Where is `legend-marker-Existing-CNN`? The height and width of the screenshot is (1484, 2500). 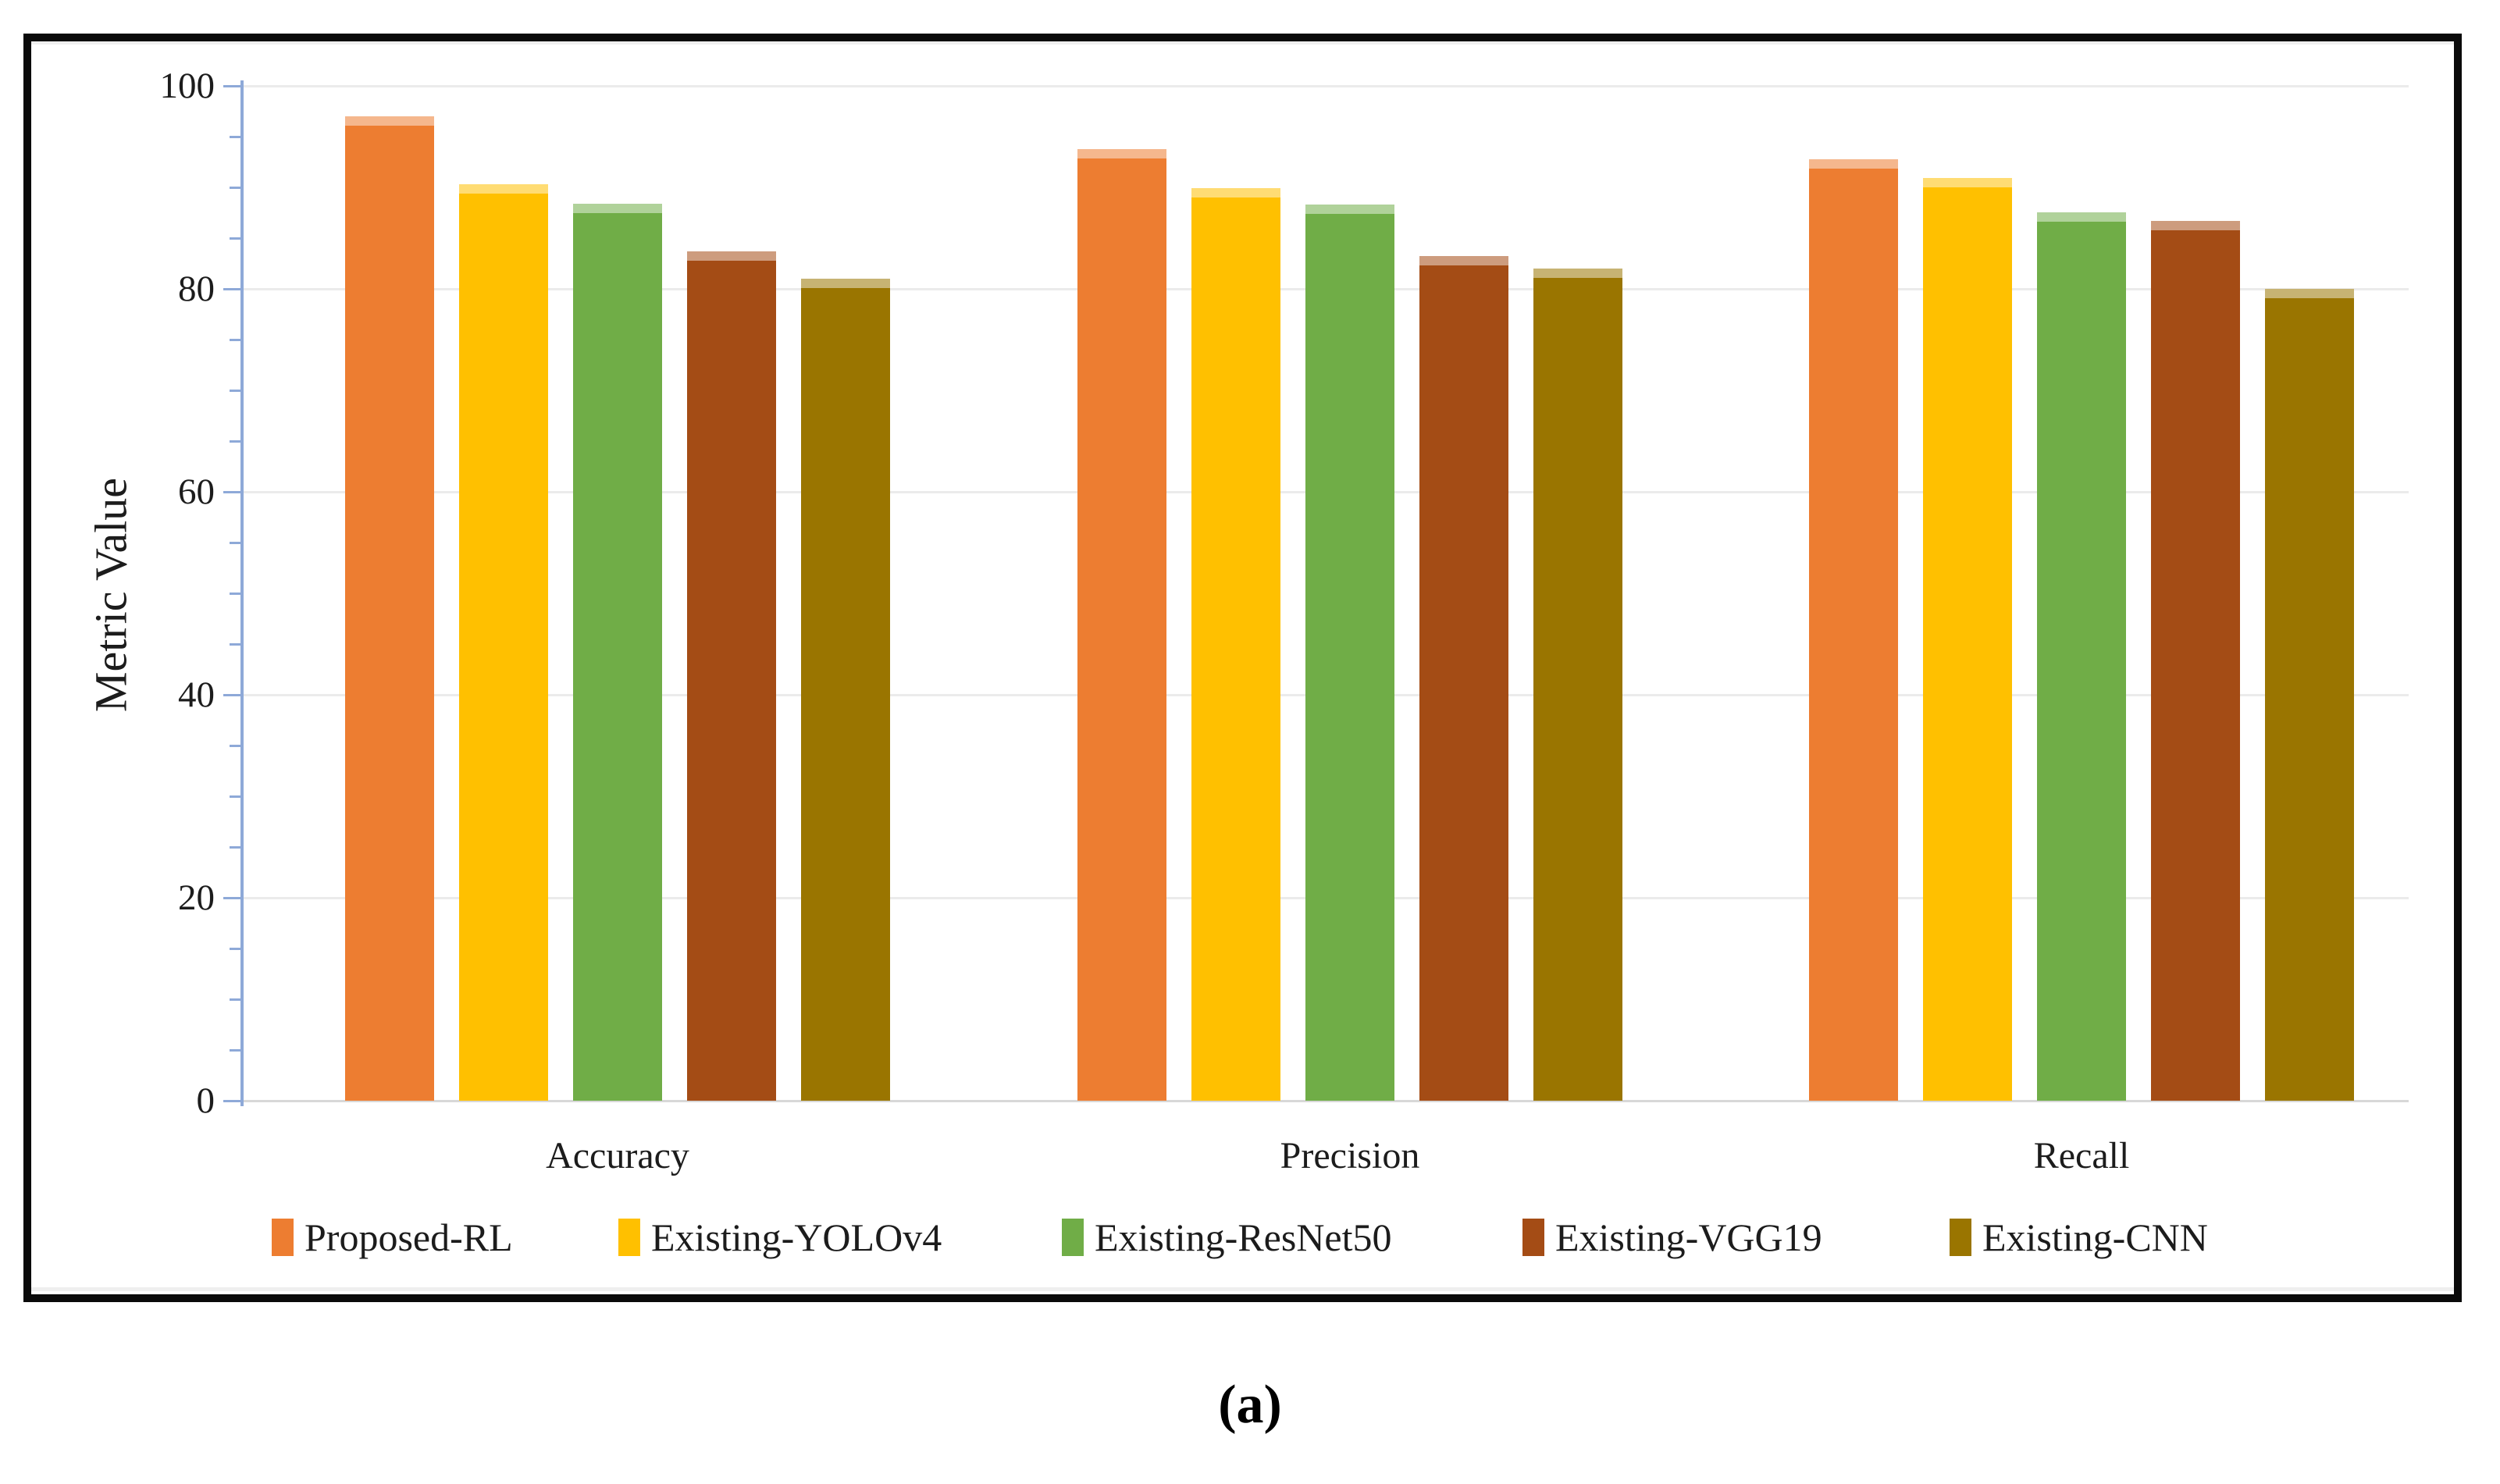 legend-marker-Existing-CNN is located at coordinates (1960, 1237).